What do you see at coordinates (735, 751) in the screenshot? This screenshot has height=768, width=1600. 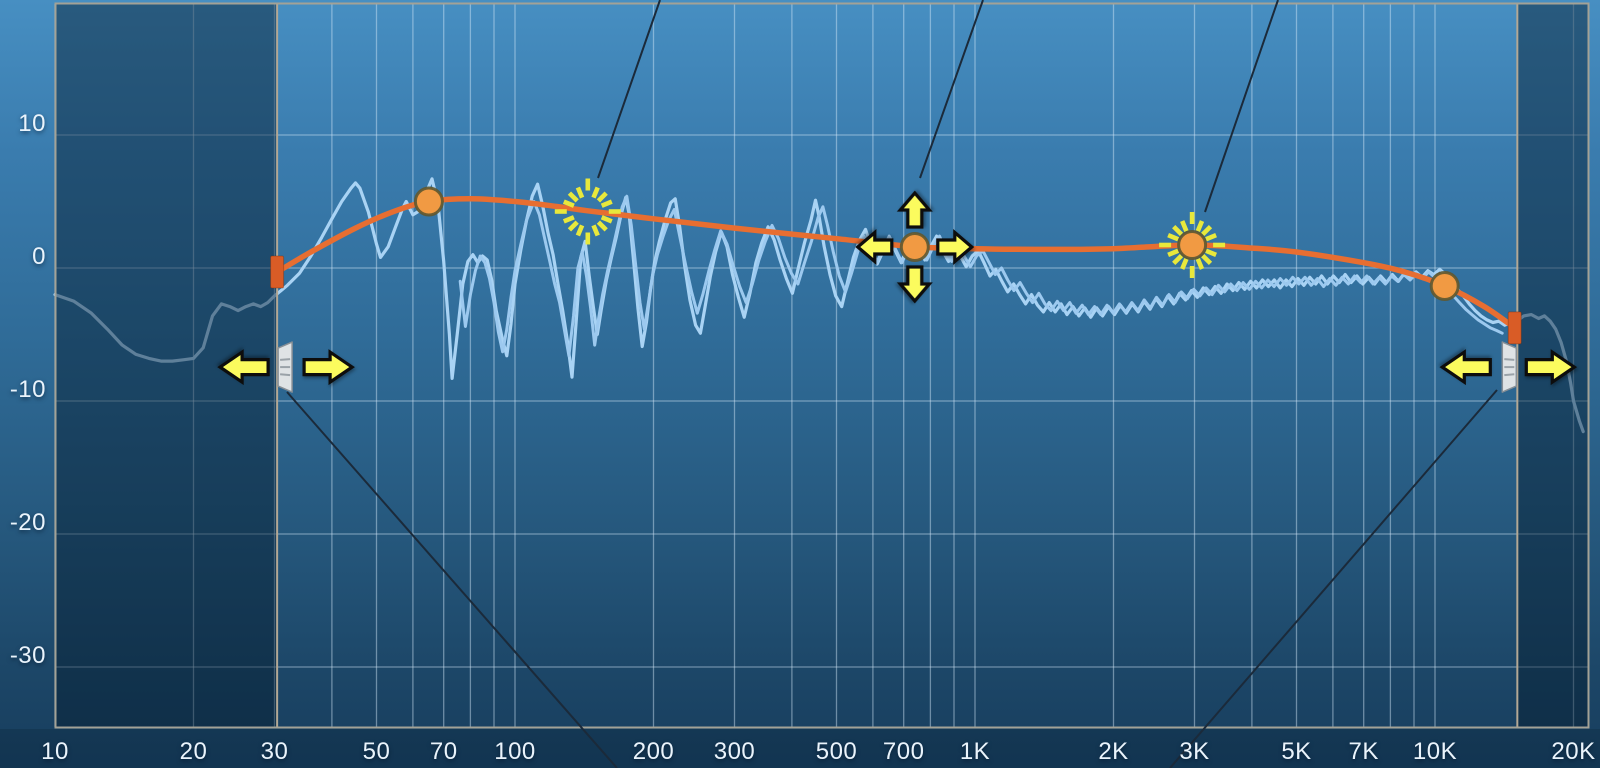 I see `x-axis-label-300: 300` at bounding box center [735, 751].